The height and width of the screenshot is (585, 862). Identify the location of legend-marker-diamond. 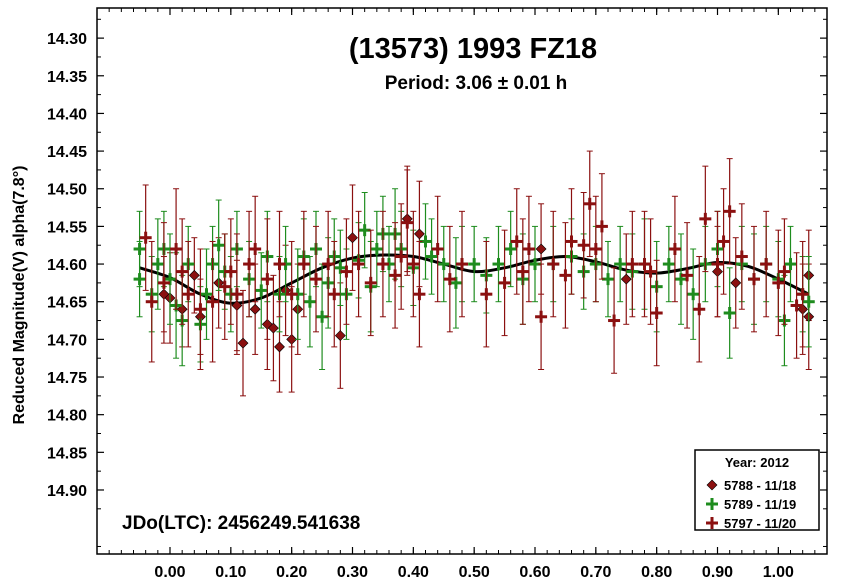
(712, 485).